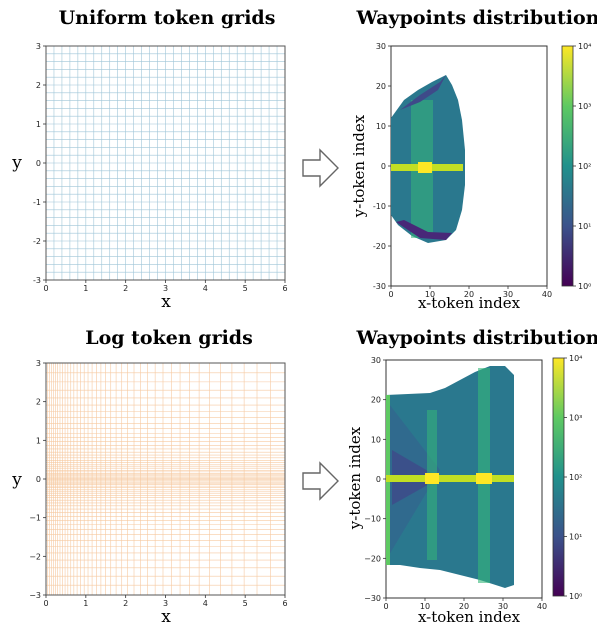 The height and width of the screenshot is (630, 597). What do you see at coordinates (166, 302) in the screenshot?
I see `uniform-grid-xlabel: x` at bounding box center [166, 302].